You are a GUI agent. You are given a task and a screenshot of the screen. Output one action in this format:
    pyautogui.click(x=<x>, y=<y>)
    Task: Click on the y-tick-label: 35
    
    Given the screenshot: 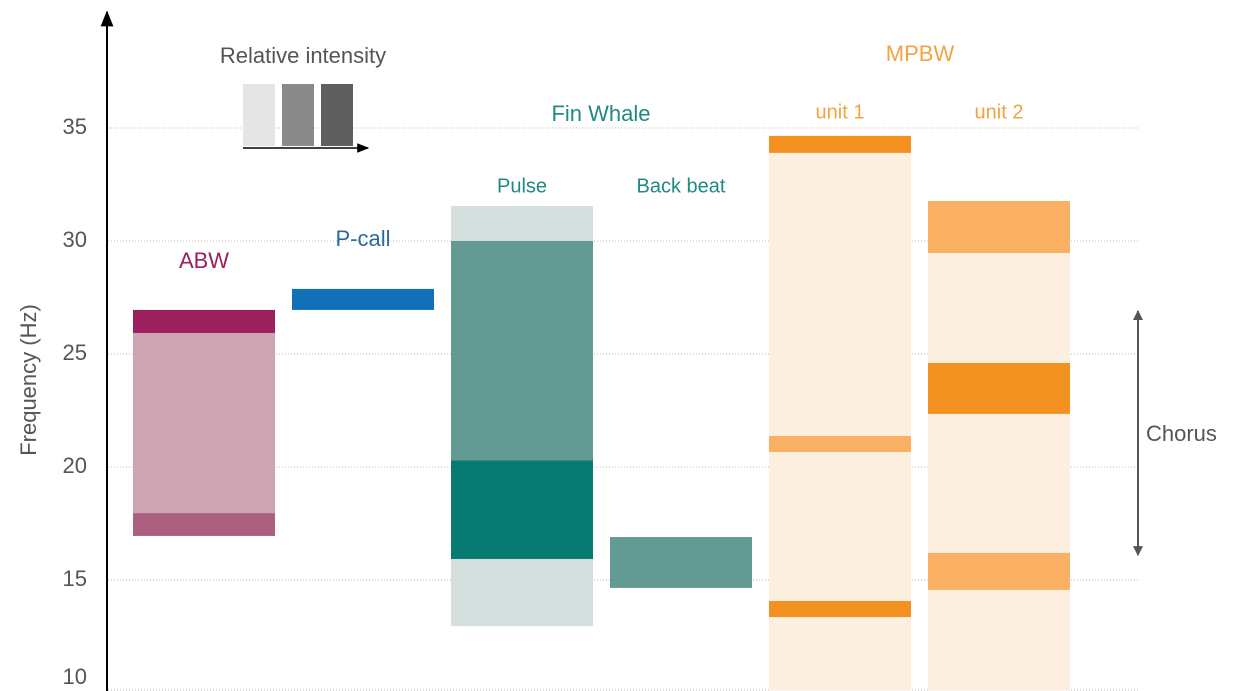 What is the action you would take?
    pyautogui.click(x=75, y=126)
    